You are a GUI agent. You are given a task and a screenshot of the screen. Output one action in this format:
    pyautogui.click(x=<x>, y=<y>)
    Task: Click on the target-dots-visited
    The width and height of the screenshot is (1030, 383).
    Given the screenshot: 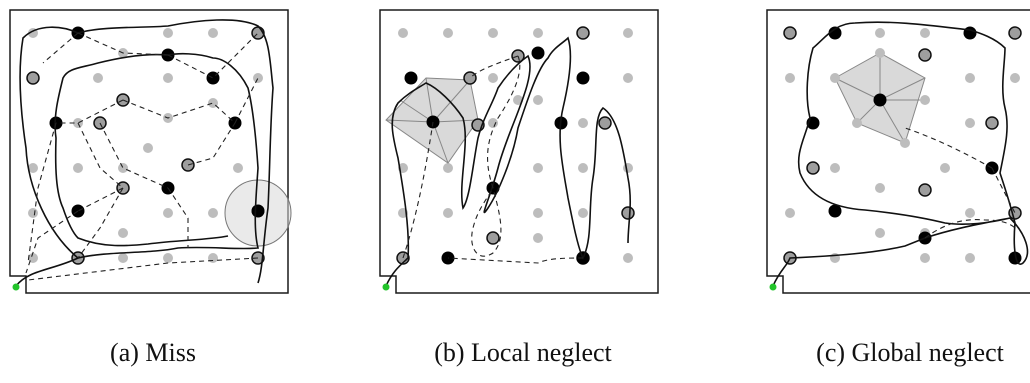 What is the action you would take?
    pyautogui.click(x=902, y=145)
    